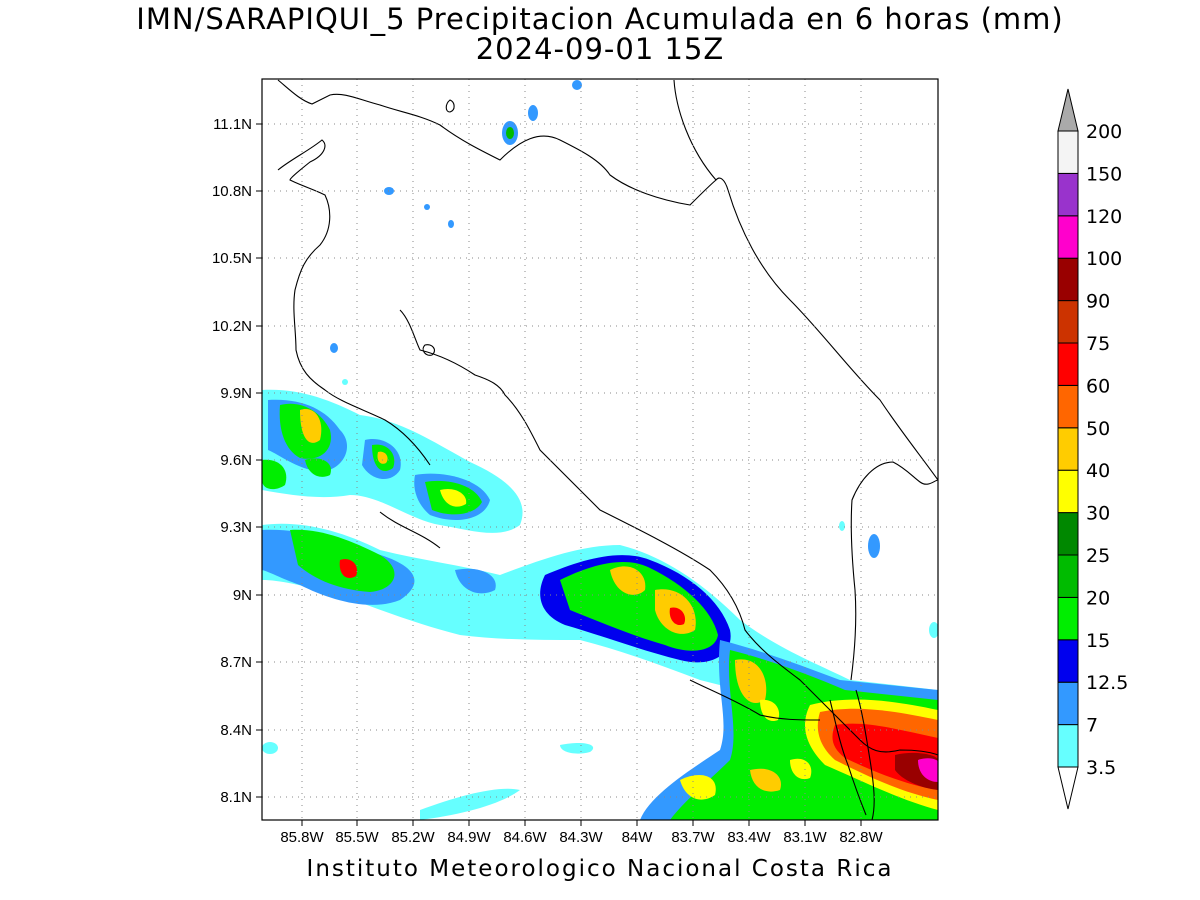 This screenshot has height=900, width=1200. I want to click on colorbar-level-label: 75, so click(1098, 344).